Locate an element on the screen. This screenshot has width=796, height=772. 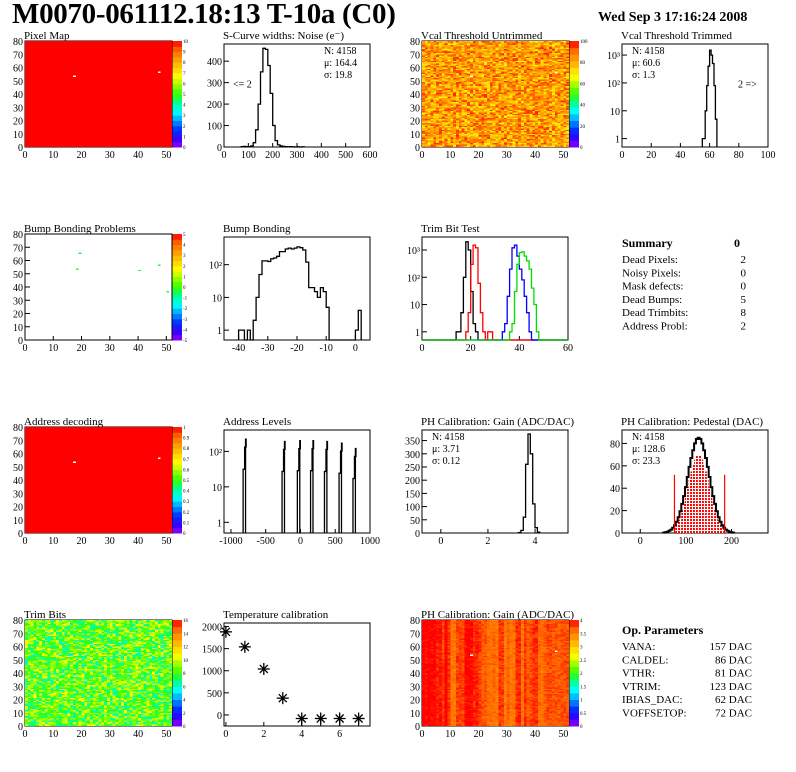
chart-title: Temperature calibration is located at coordinates (276, 615).